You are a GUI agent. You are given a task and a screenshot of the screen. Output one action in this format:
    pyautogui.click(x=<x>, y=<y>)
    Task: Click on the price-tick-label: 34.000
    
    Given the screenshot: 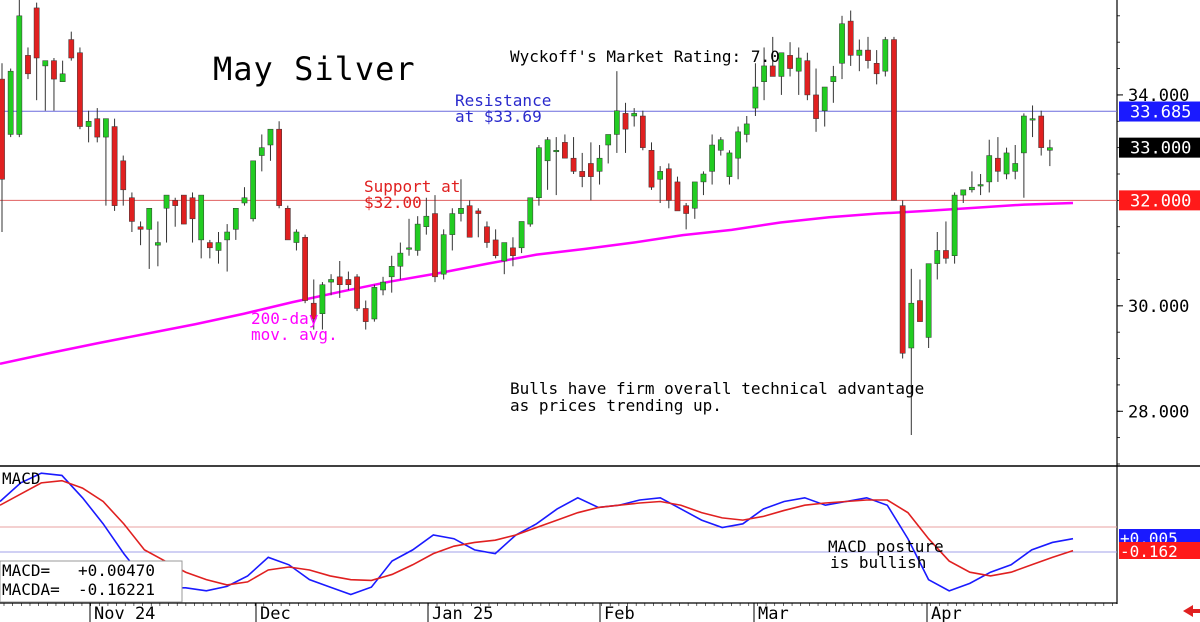 What is the action you would take?
    pyautogui.click(x=1158, y=96)
    